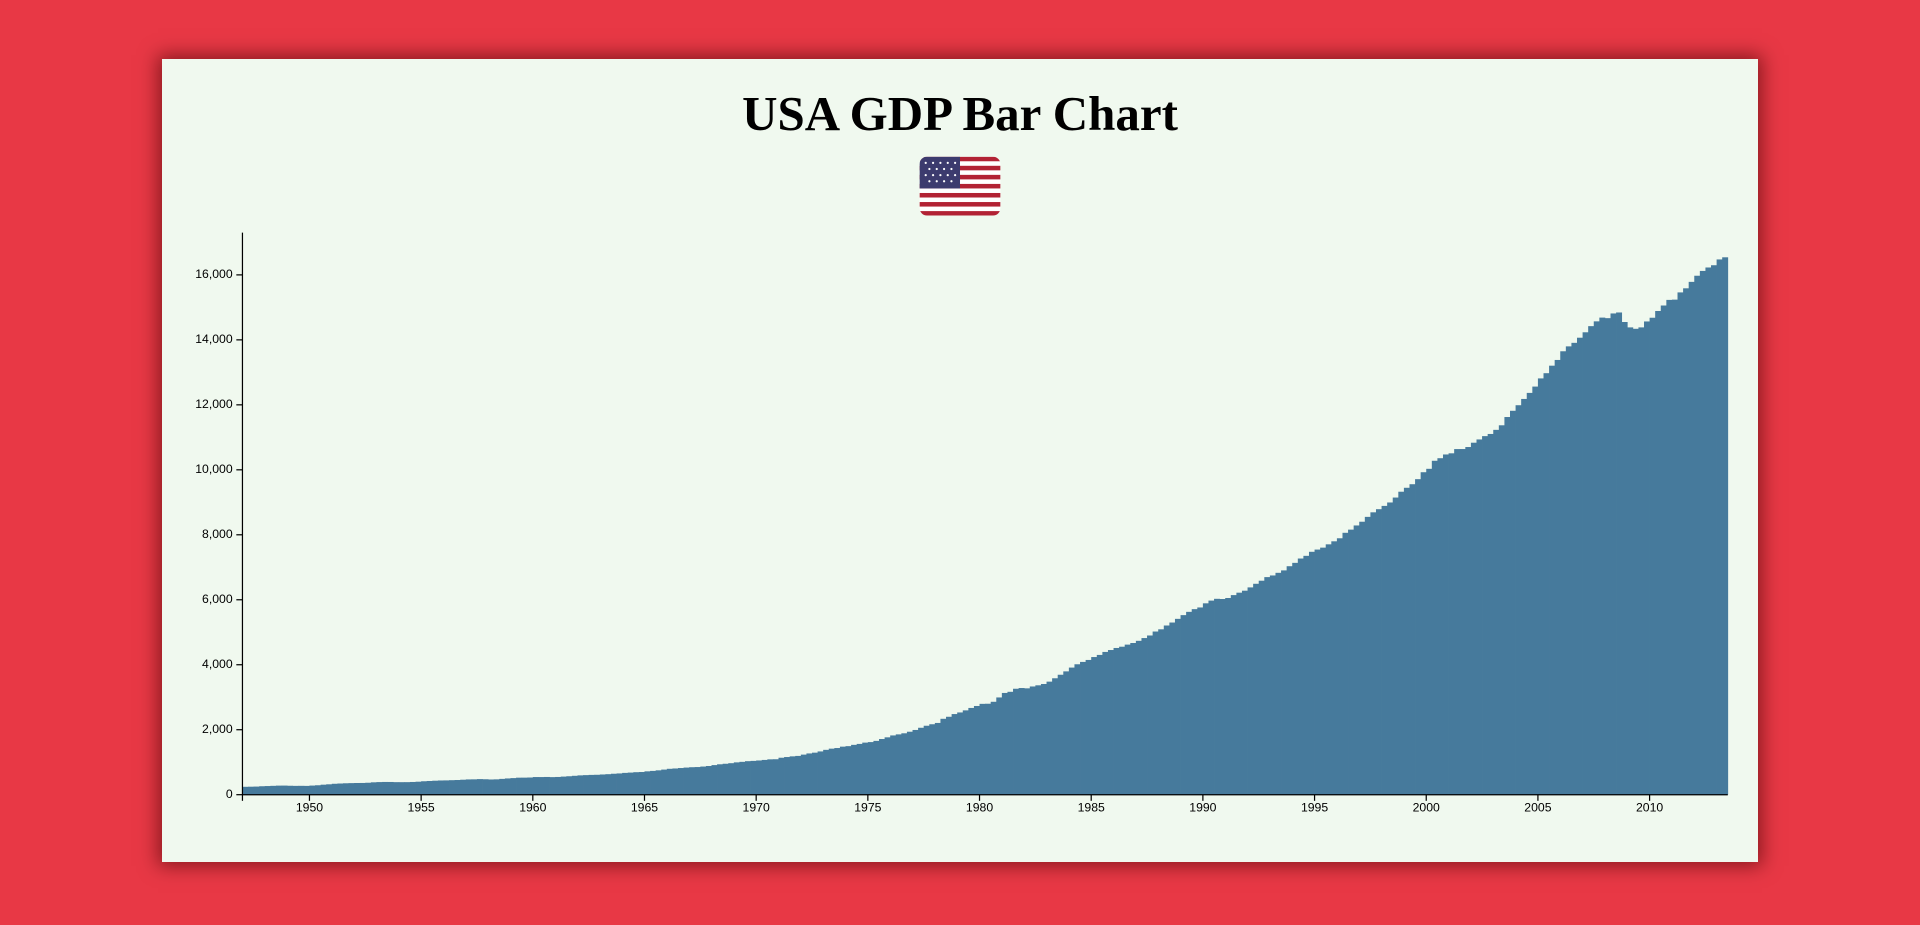 This screenshot has height=925, width=1920. Describe the element at coordinates (309, 807) in the screenshot. I see `x-tick-label: 1950` at that location.